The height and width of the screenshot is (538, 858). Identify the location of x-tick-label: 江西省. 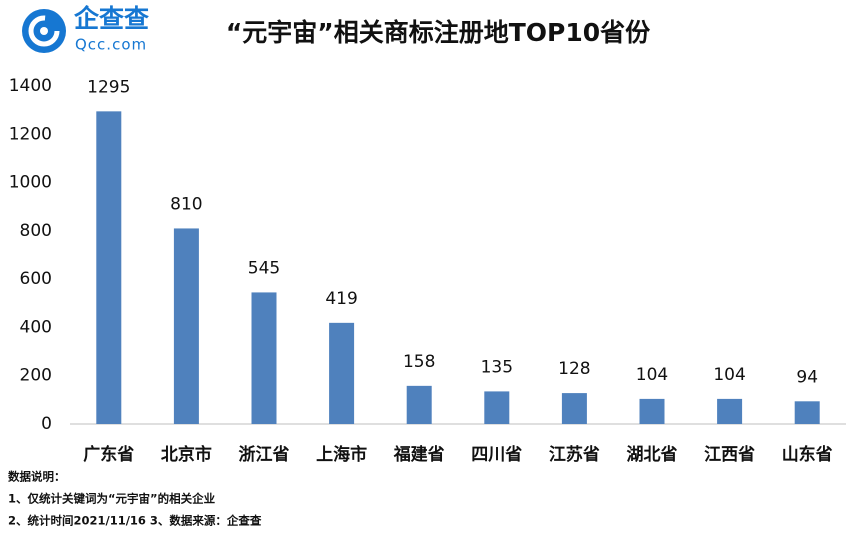
(729, 454).